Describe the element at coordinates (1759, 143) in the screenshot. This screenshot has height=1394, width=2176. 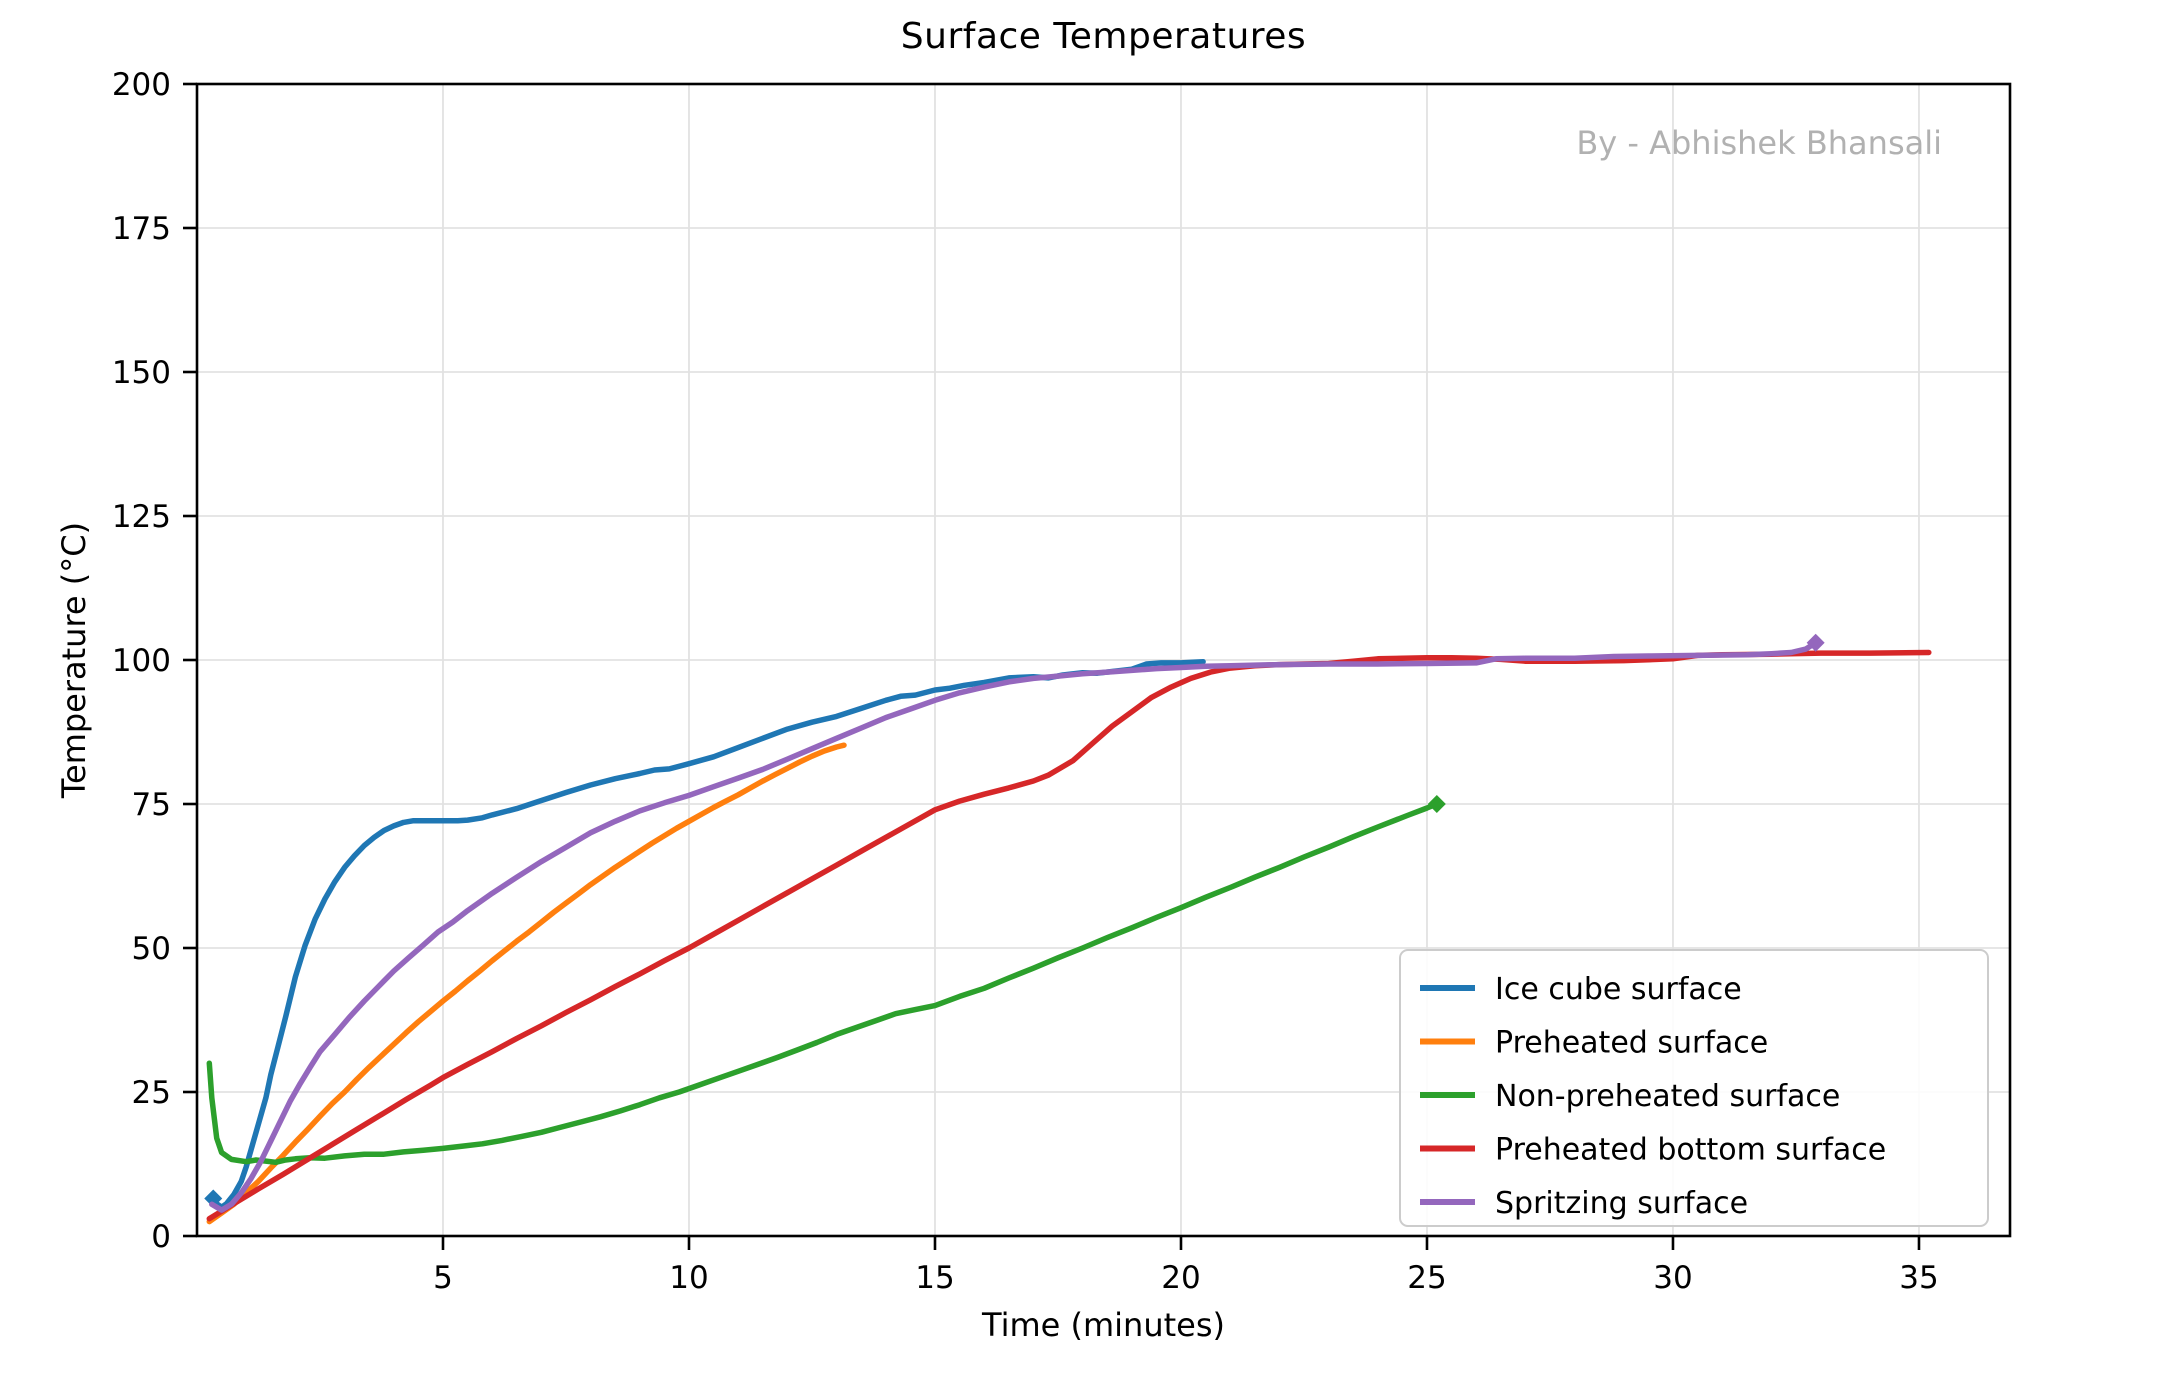
I see `watermark-text: By - Abhishek Bhansali` at that location.